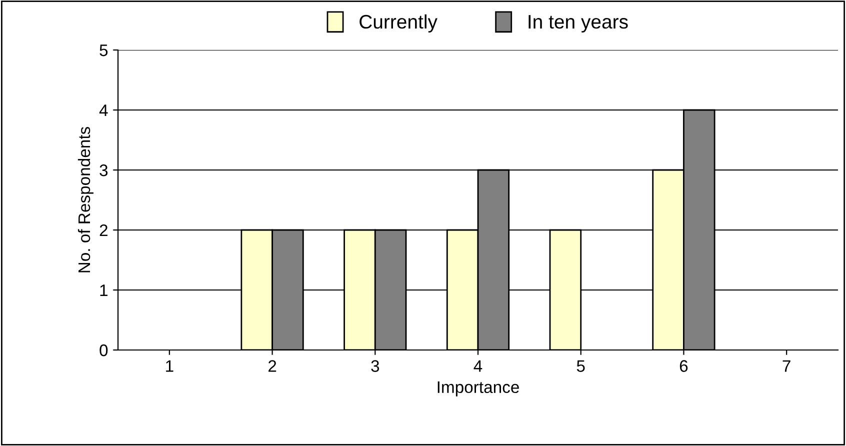 The height and width of the screenshot is (446, 846). Describe the element at coordinates (478, 388) in the screenshot. I see `x-axis-title: Importance` at that location.